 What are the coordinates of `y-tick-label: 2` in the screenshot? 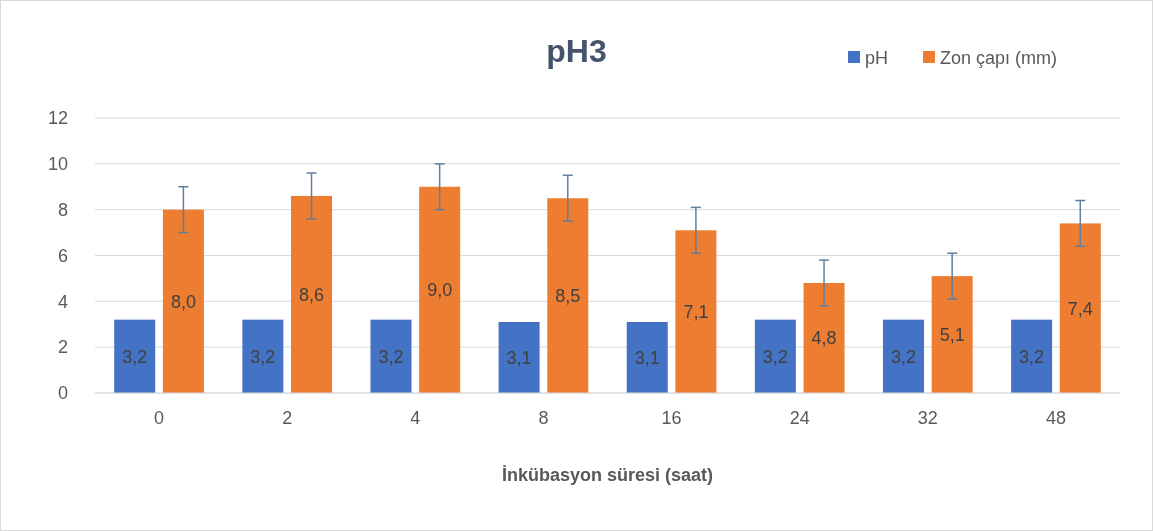 It's located at (62, 347).